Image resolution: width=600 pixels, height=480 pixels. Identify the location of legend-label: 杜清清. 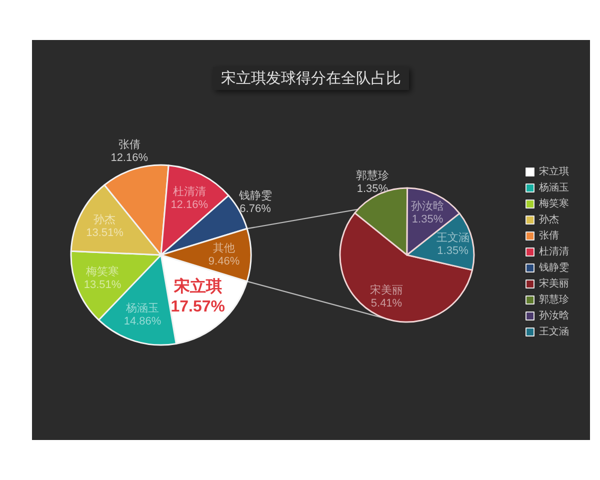
(554, 252).